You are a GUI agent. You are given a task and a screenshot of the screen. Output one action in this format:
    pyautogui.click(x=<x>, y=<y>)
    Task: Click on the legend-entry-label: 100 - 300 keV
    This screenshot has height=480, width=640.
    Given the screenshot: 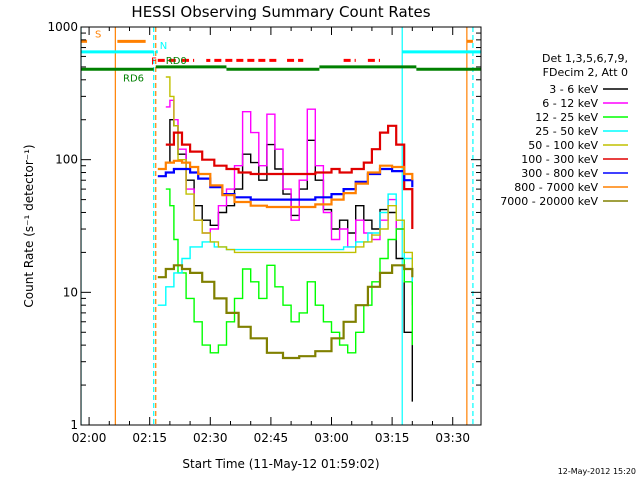 What is the action you would take?
    pyautogui.click(x=559, y=159)
    